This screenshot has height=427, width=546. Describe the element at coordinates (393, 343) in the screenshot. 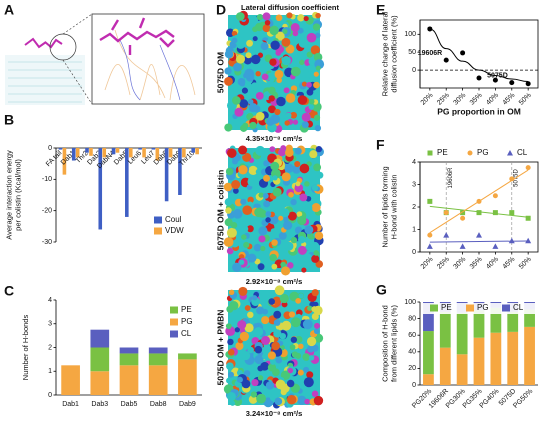

I see `y-axis-label: from different lipids (%)` at that location.